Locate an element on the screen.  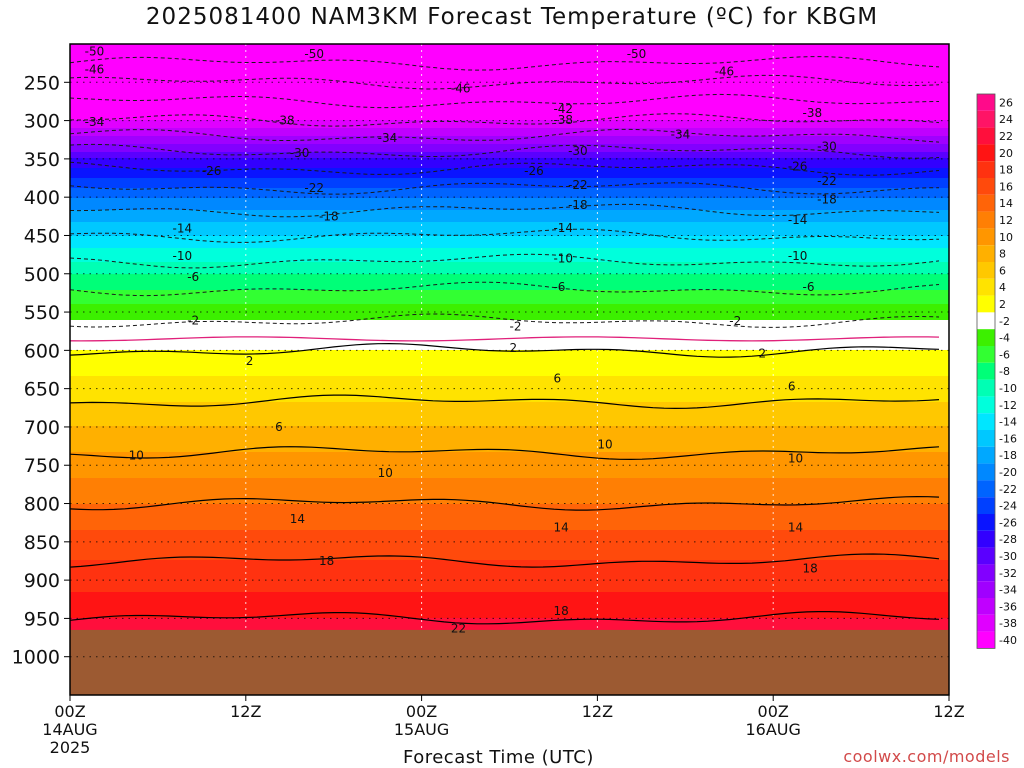
pressure-tick-label: 450 is located at coordinates (42, 236).